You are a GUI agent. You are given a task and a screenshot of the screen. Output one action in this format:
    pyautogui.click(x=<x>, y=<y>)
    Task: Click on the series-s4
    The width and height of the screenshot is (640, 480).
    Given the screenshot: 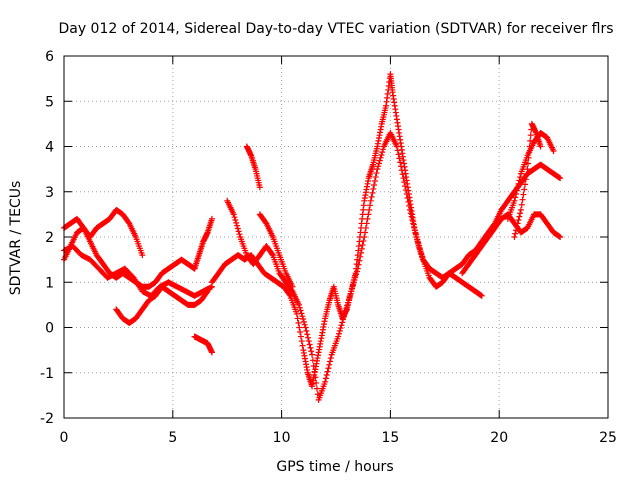 What is the action you would take?
    pyautogui.click(x=162, y=304)
    